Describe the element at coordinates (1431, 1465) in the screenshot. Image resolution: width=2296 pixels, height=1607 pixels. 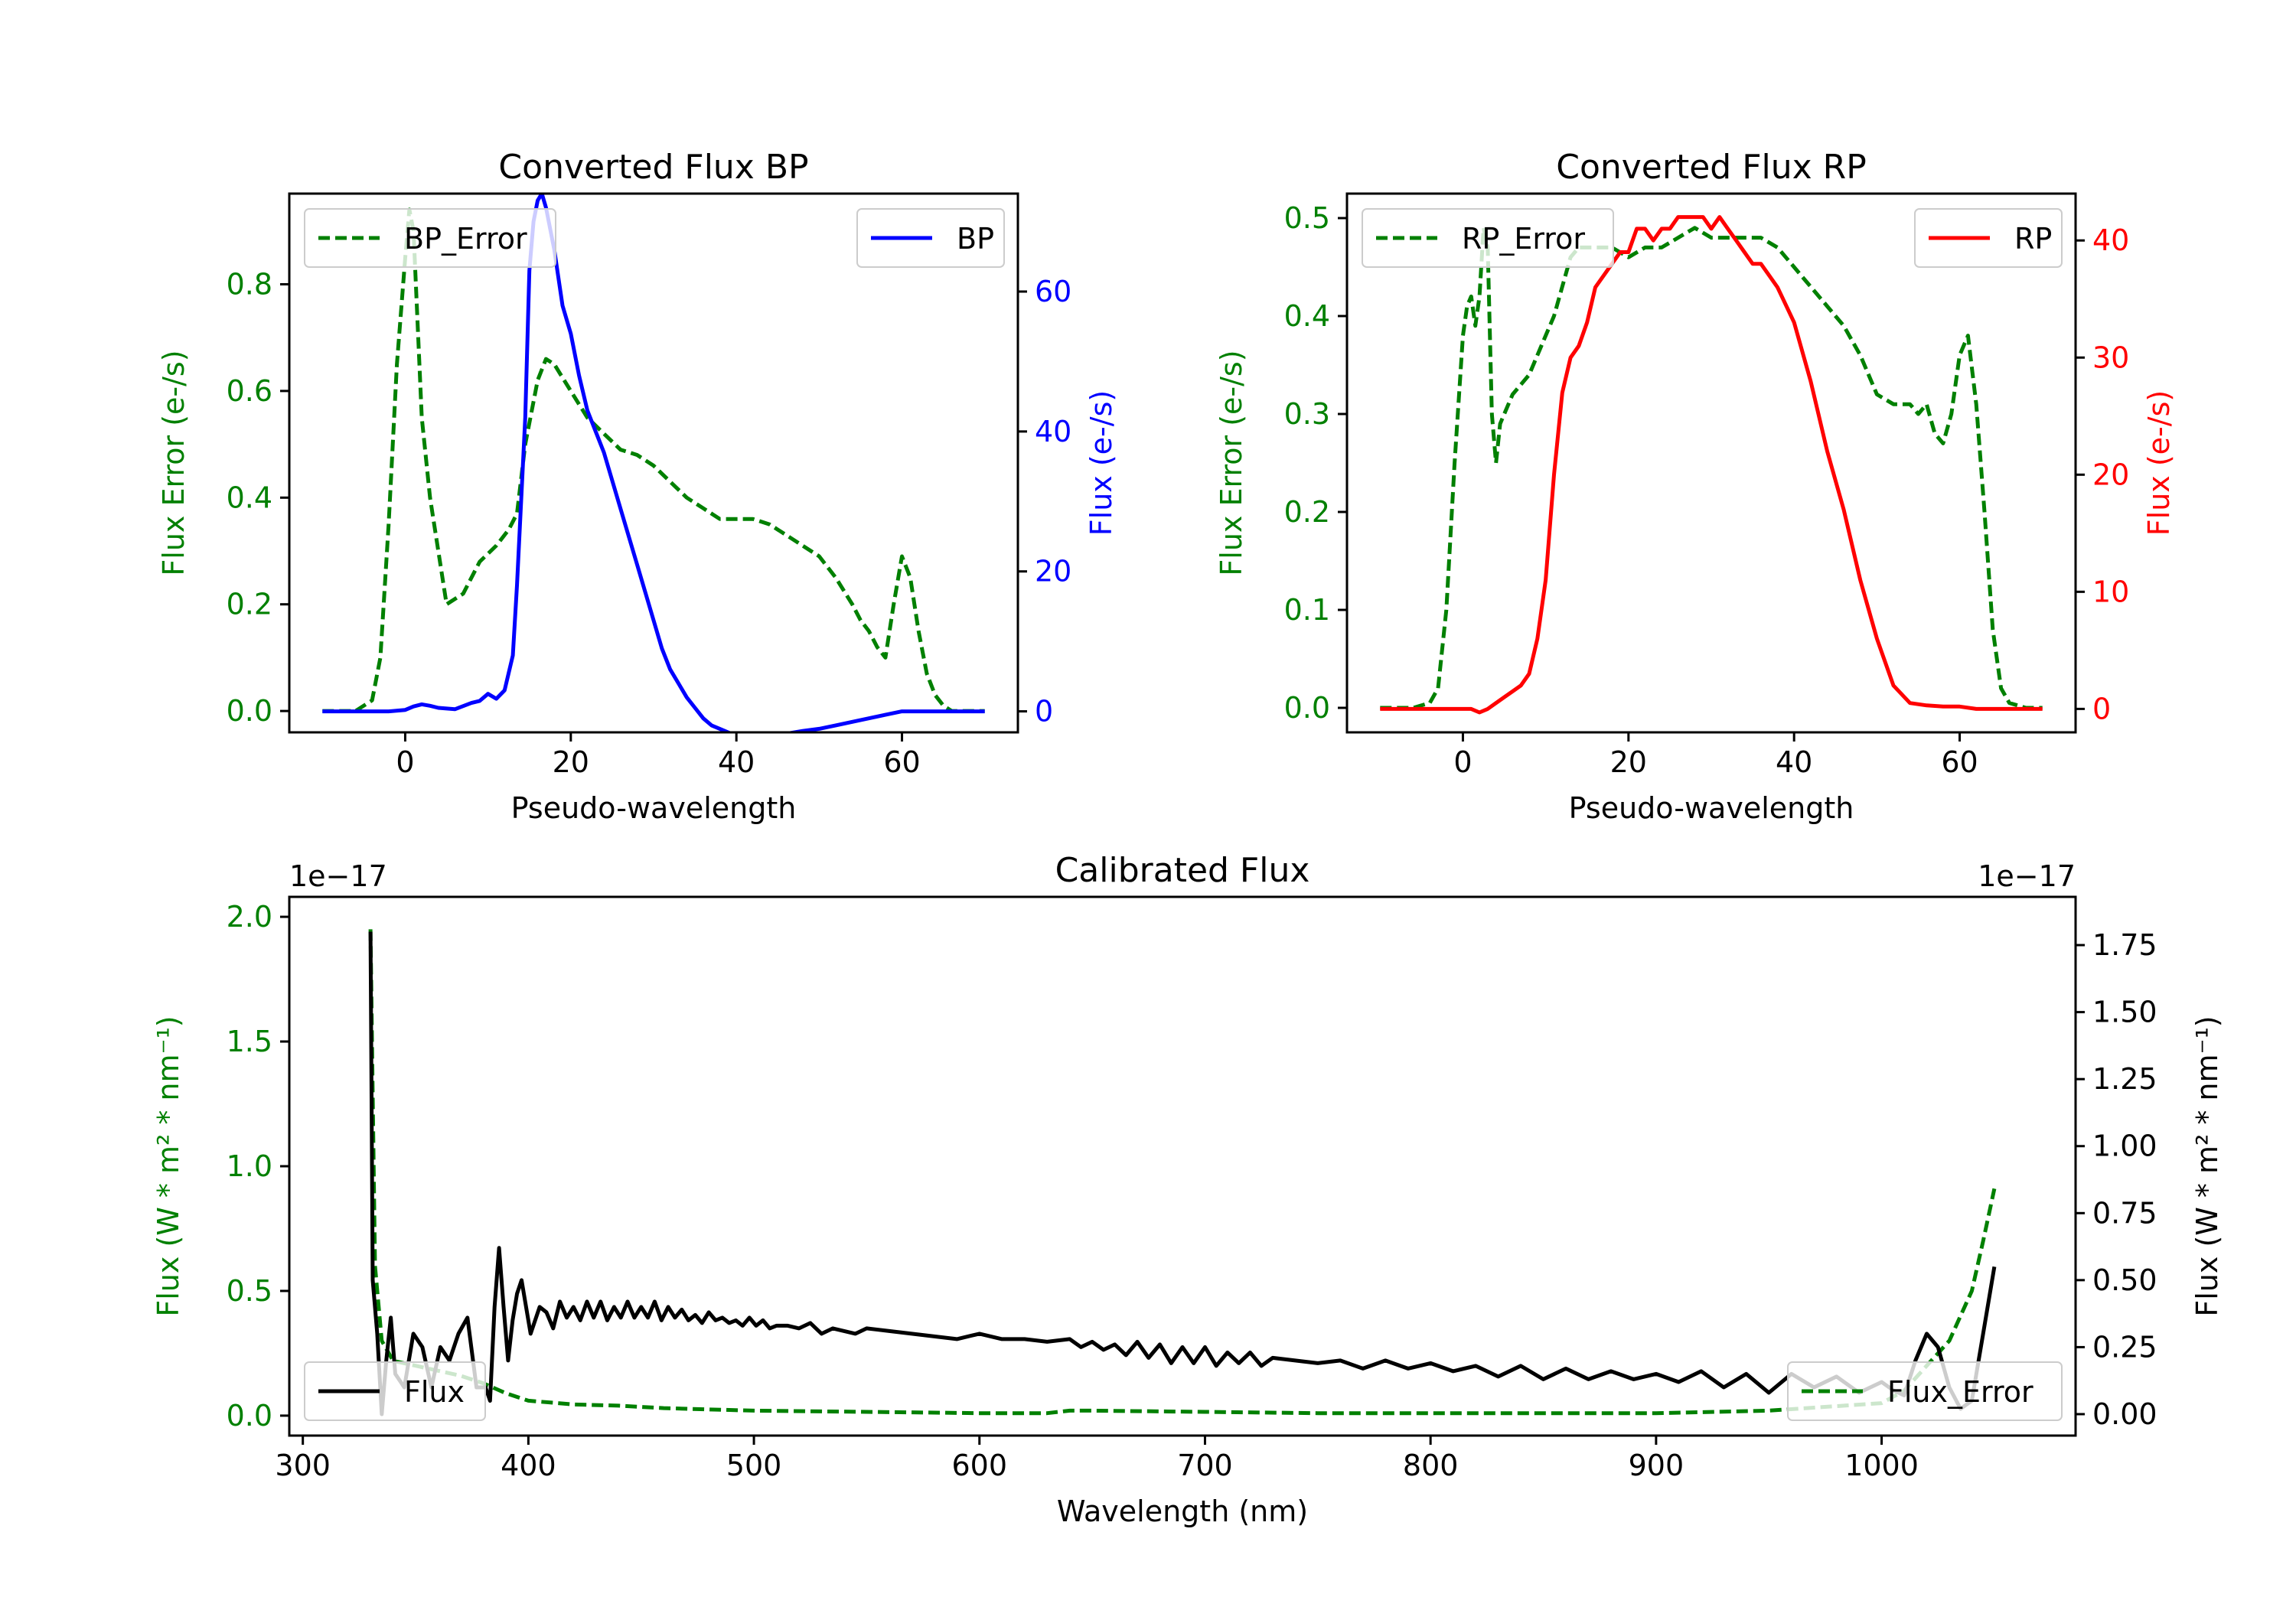
I see `calibrated-x-tick-label: 800` at that location.